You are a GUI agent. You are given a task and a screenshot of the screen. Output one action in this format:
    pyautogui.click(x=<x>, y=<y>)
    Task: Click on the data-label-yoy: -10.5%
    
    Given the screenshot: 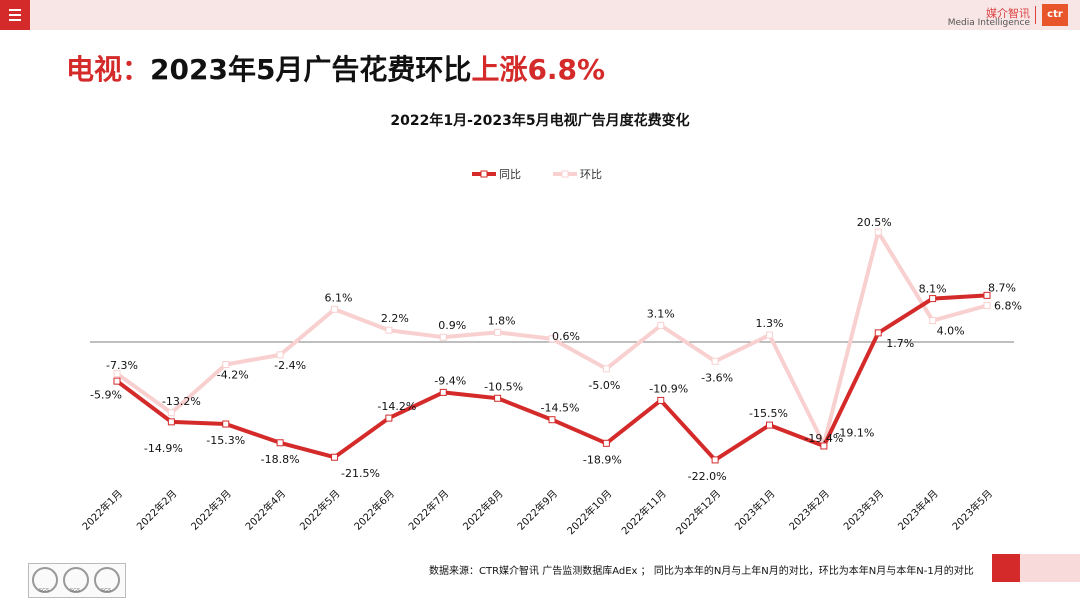 What is the action you would take?
    pyautogui.click(x=503, y=386)
    